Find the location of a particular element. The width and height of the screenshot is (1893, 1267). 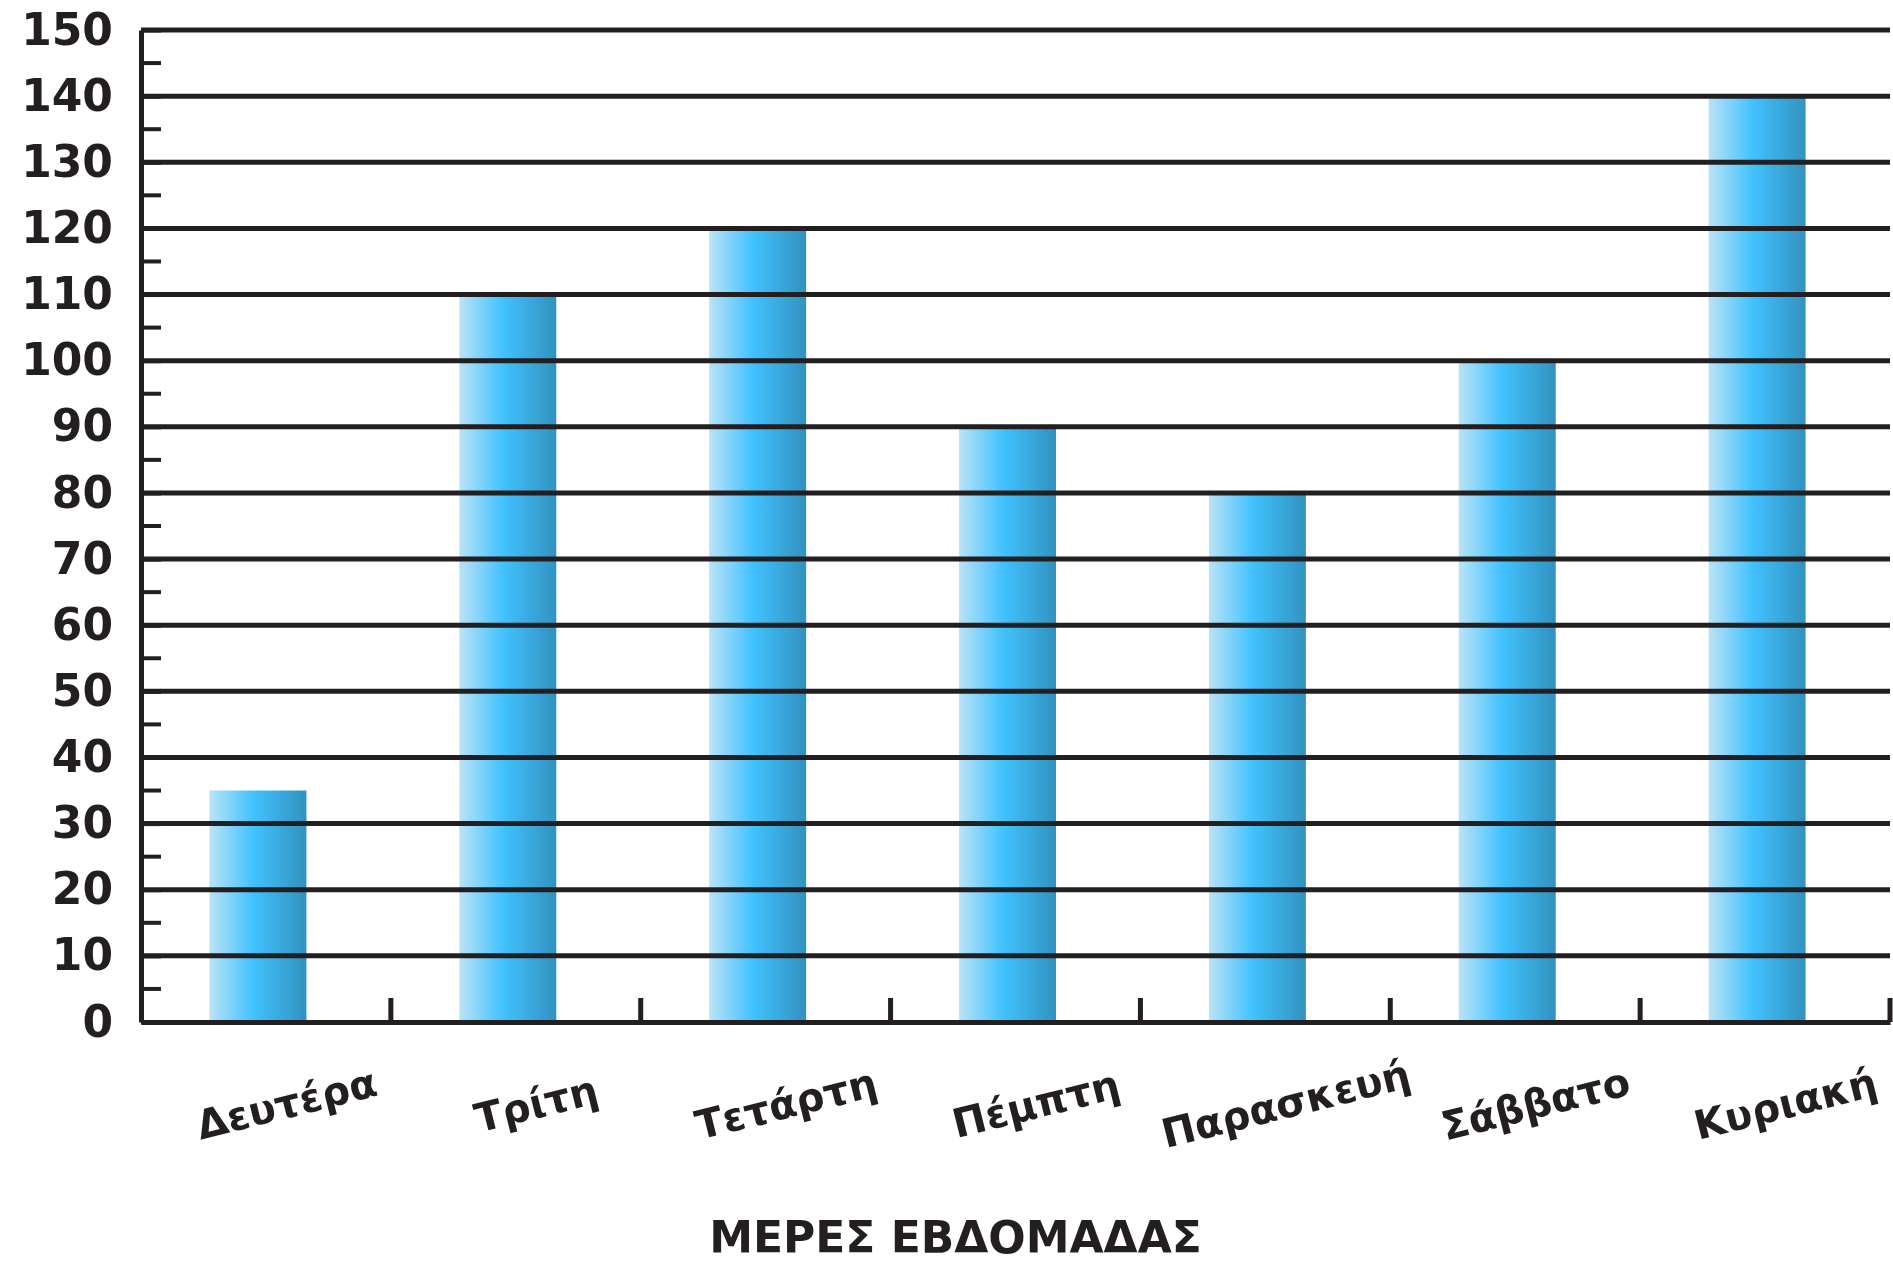

x-tick-label: Τρίτη is located at coordinates (536, 1104).